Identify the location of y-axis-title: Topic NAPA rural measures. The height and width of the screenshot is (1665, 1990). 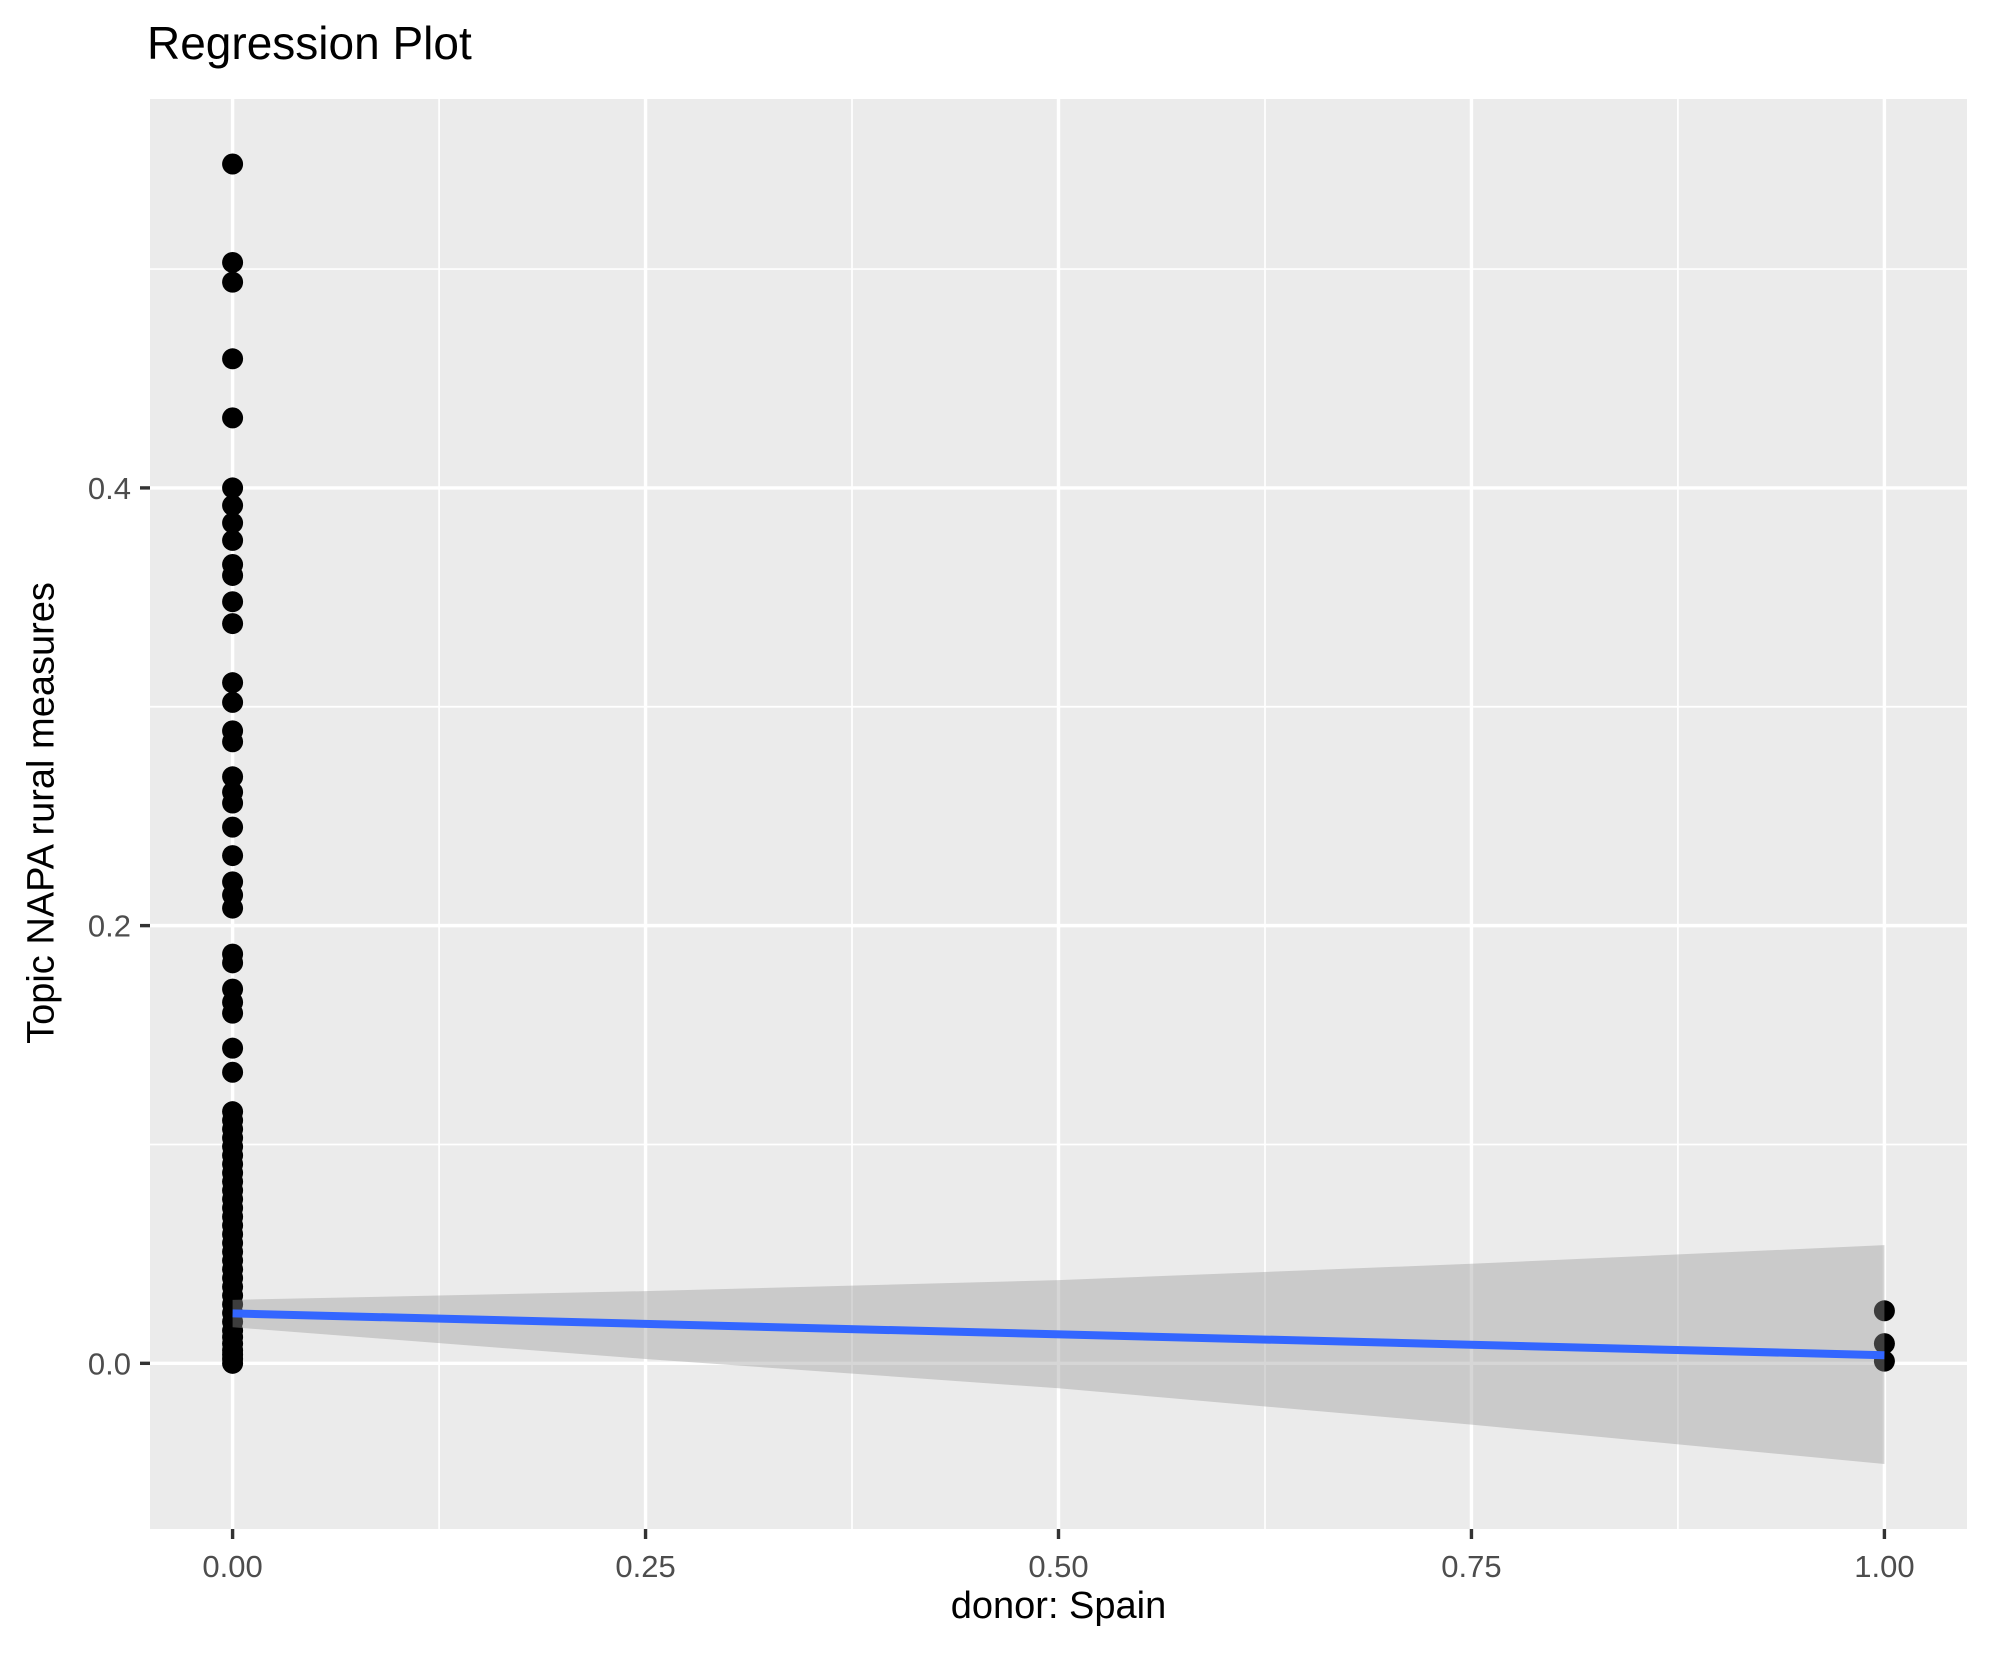
(41, 813).